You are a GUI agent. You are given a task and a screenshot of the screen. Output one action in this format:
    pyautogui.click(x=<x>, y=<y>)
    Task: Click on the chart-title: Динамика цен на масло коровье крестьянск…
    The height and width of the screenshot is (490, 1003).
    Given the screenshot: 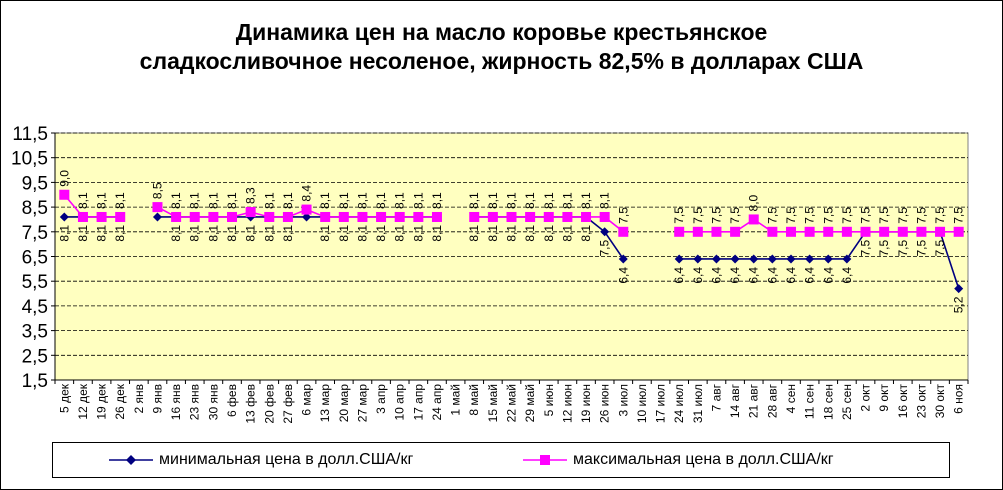 What is the action you would take?
    pyautogui.click(x=501, y=47)
    